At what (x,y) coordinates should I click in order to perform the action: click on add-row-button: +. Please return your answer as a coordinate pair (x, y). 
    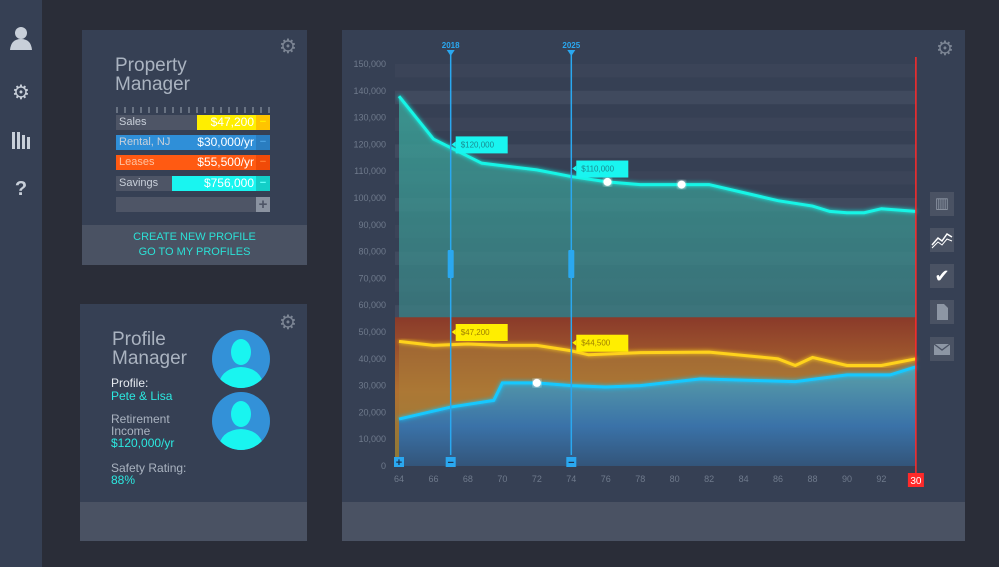
    Looking at the image, I should click on (263, 204).